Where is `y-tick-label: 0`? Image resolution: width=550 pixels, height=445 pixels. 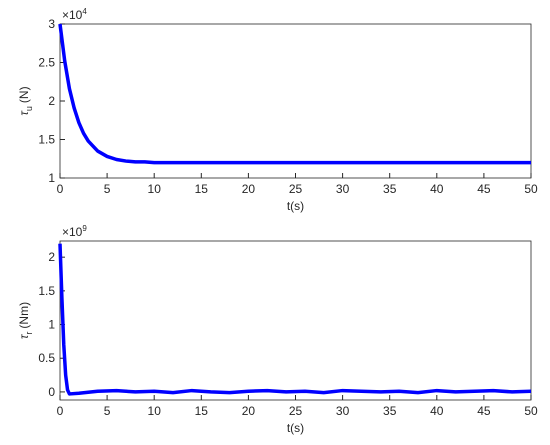
y-tick-label: 0 is located at coordinates (51, 392).